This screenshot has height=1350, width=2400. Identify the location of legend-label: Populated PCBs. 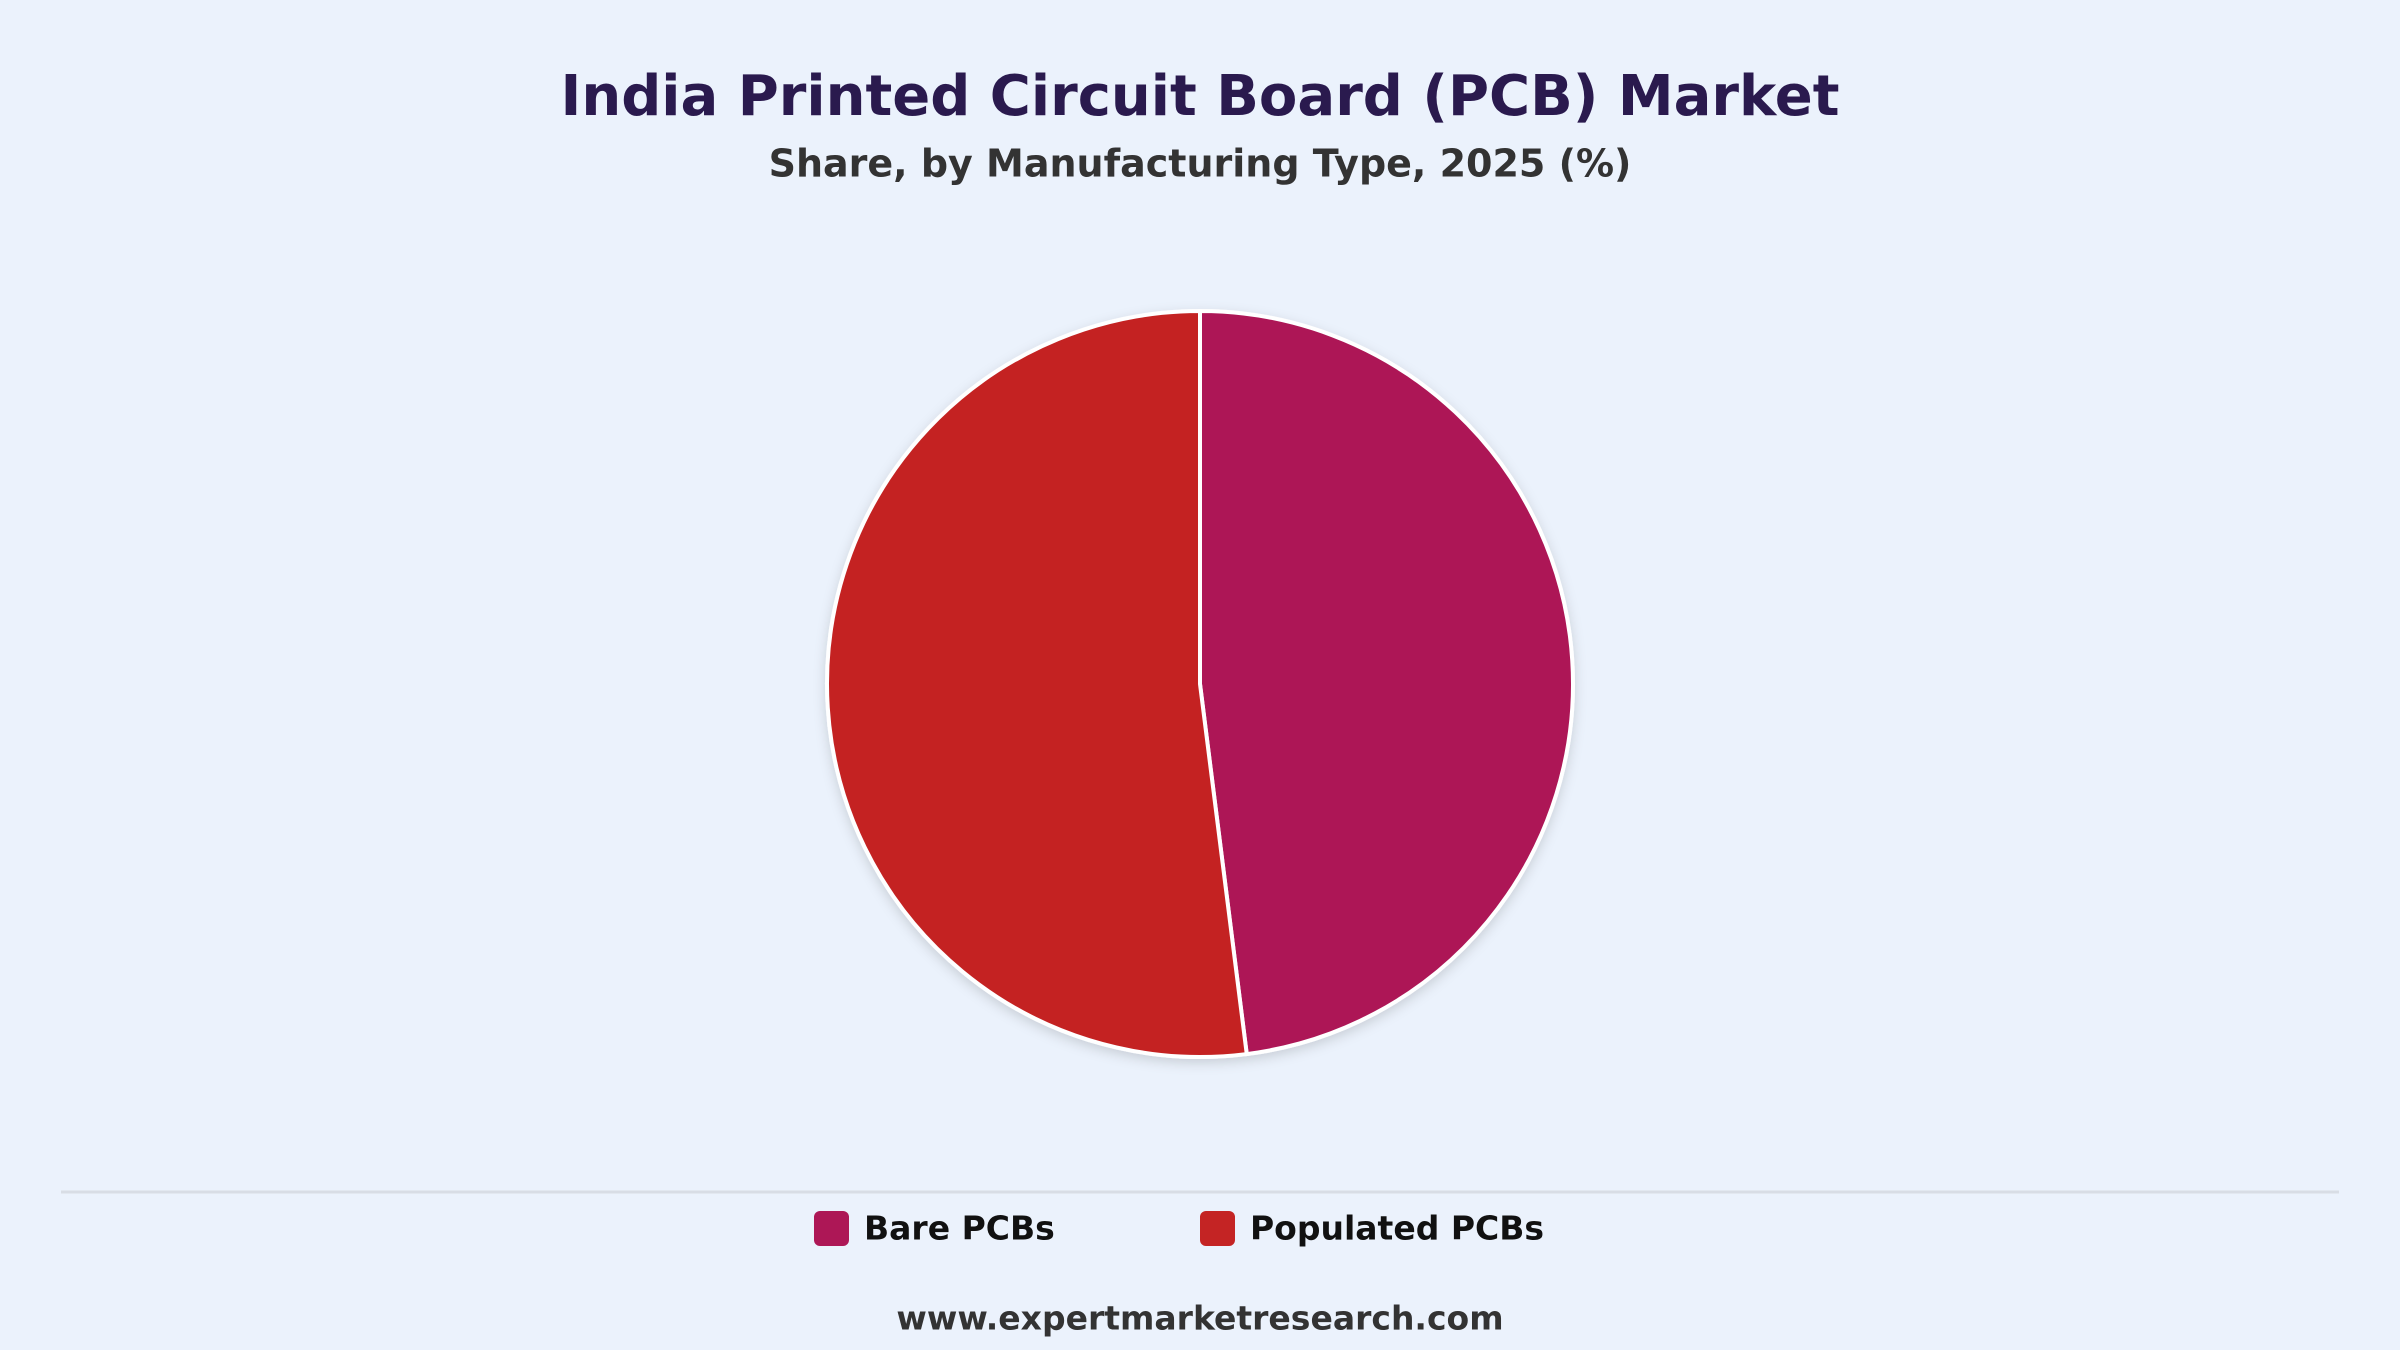
(1397, 1228).